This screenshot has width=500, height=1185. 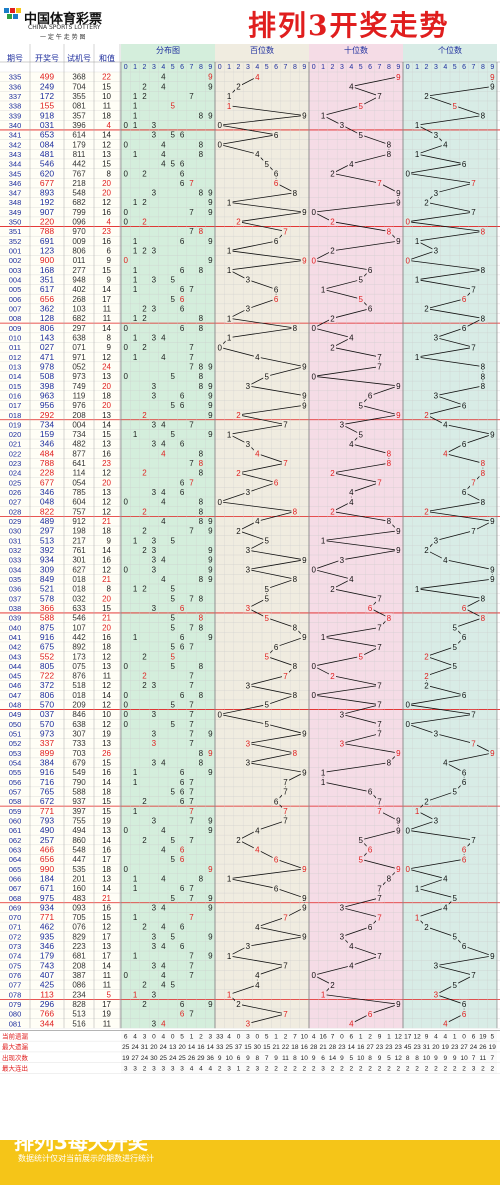 I want to click on test-number: 733, so click(x=79, y=743).